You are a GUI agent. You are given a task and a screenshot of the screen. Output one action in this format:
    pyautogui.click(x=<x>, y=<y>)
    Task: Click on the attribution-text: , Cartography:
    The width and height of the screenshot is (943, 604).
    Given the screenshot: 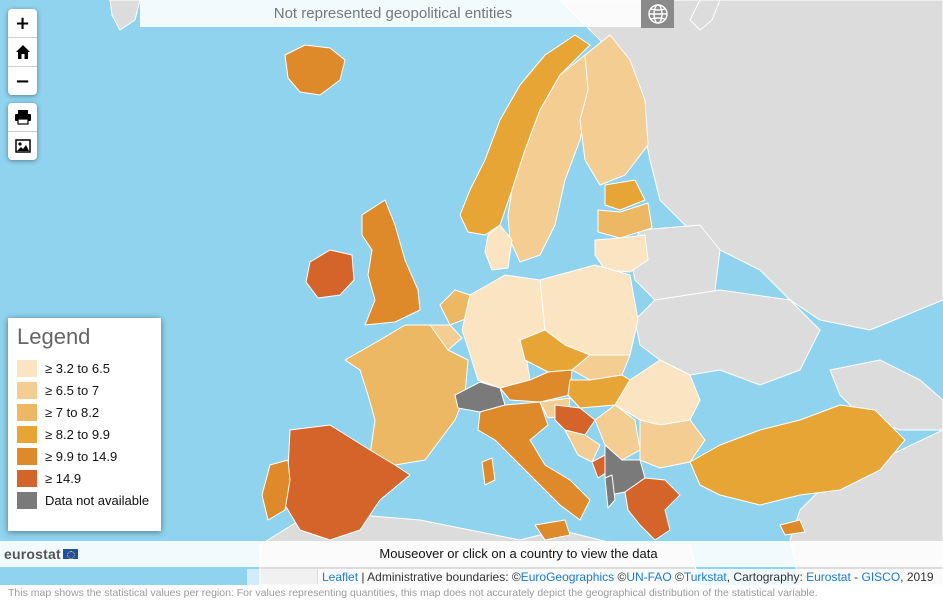 What is the action you would take?
    pyautogui.click(x=766, y=577)
    